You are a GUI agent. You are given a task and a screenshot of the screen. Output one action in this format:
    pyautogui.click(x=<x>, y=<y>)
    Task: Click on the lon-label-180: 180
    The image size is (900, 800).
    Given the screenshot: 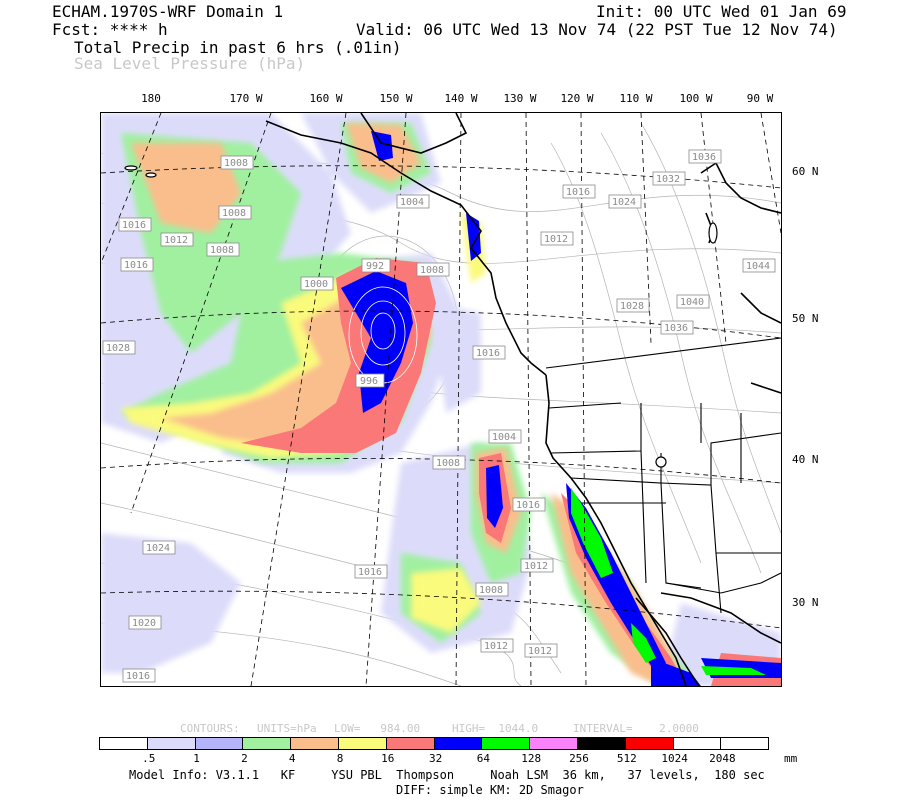 What is the action you would take?
    pyautogui.click(x=151, y=98)
    